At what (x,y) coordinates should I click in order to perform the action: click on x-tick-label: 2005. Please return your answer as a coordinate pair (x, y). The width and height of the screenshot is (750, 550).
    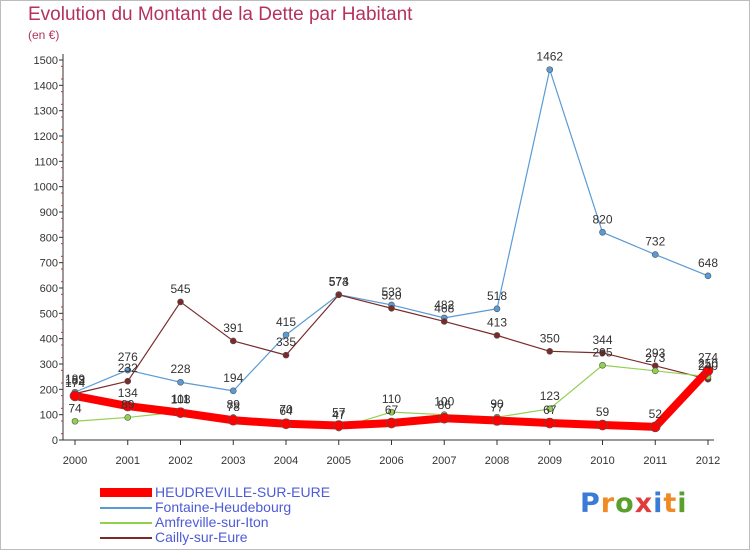
    Looking at the image, I should click on (339, 461).